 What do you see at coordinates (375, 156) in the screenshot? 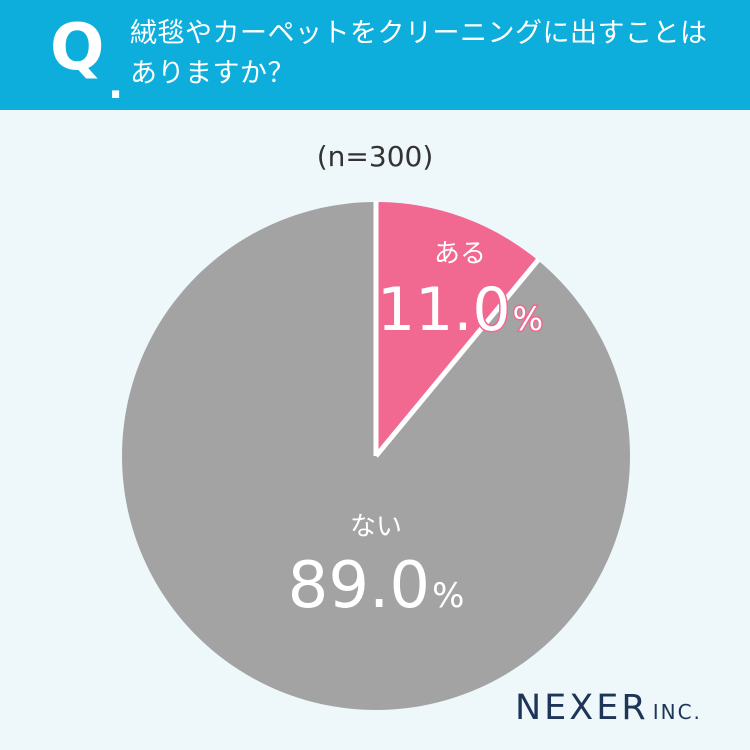
I see `sample-size: (n=300)` at bounding box center [375, 156].